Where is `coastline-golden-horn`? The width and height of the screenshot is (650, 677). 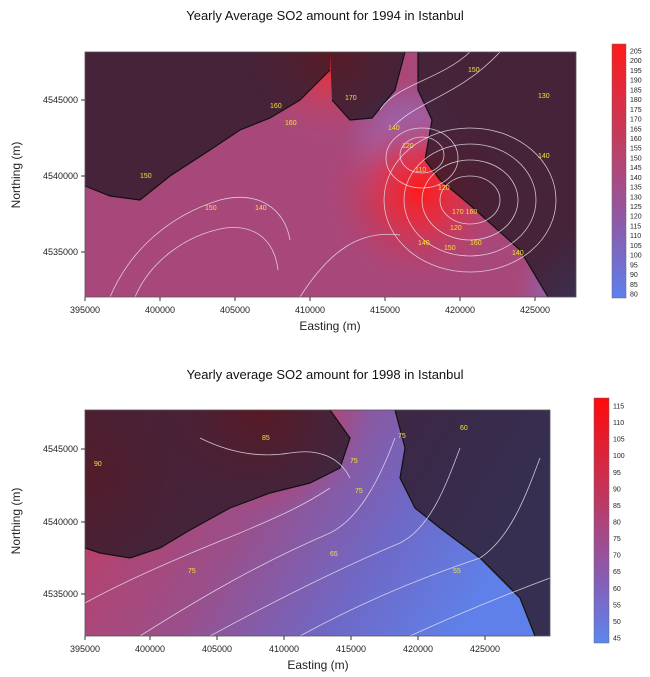 coastline-golden-horn is located at coordinates (368, 86).